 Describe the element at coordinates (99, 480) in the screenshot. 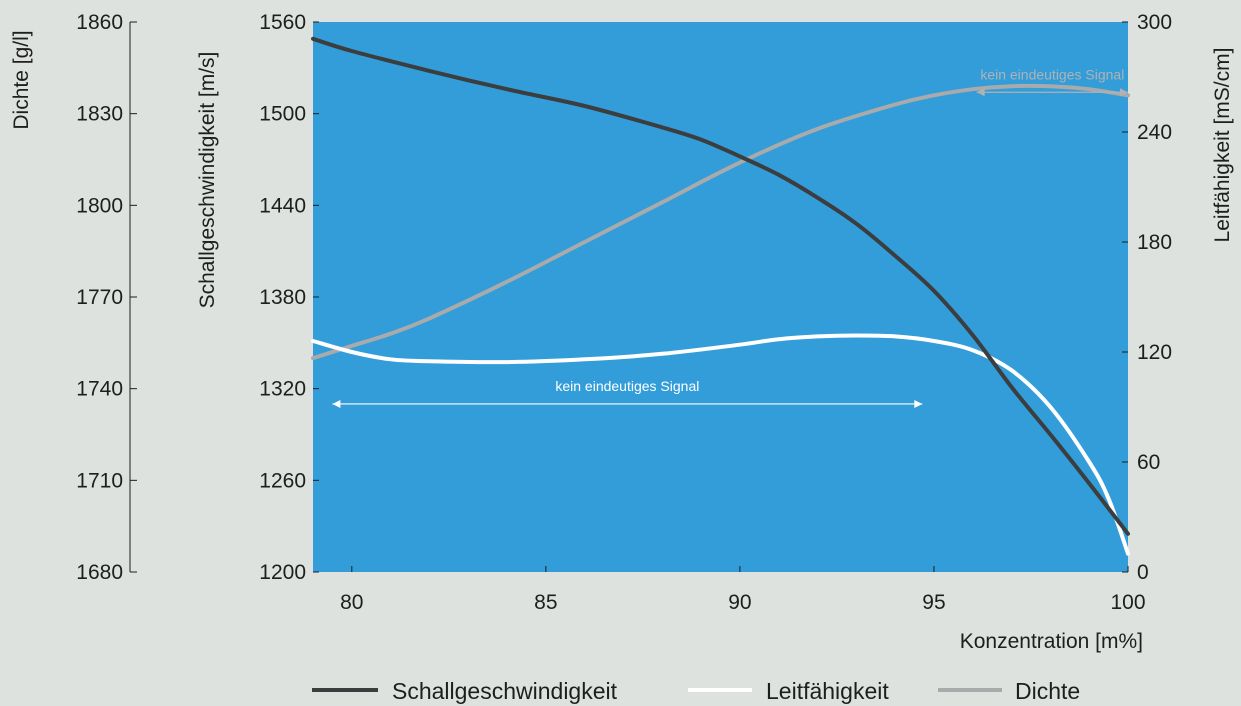

I see `density-tick-label: 1710` at that location.